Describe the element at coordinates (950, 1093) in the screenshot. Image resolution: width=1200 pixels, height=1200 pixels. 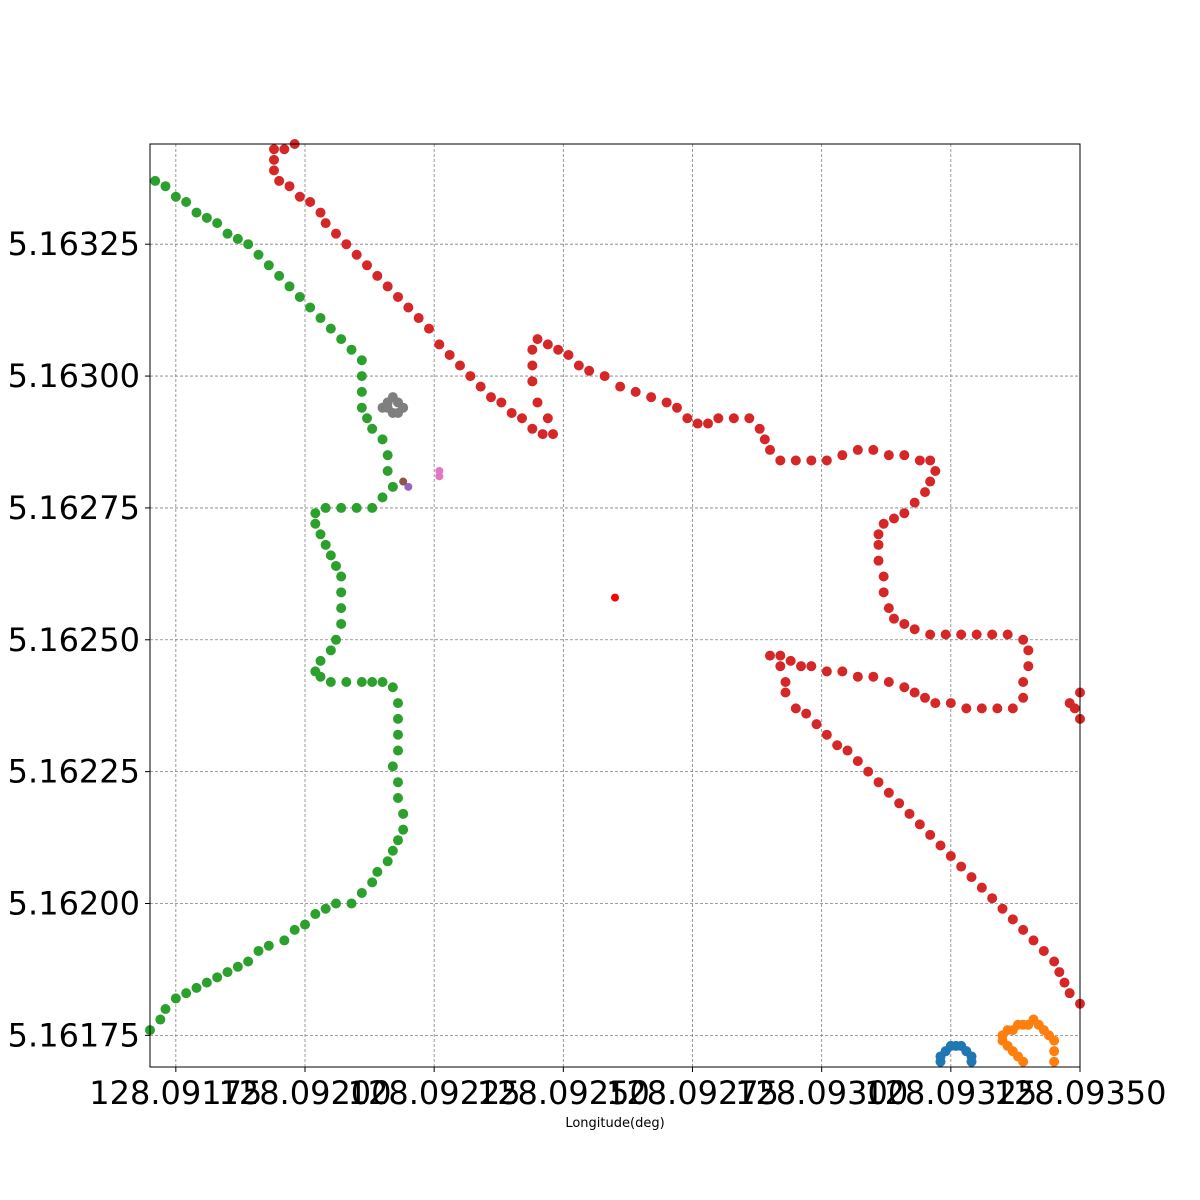
I see `x-tick-label: 128.09325` at that location.